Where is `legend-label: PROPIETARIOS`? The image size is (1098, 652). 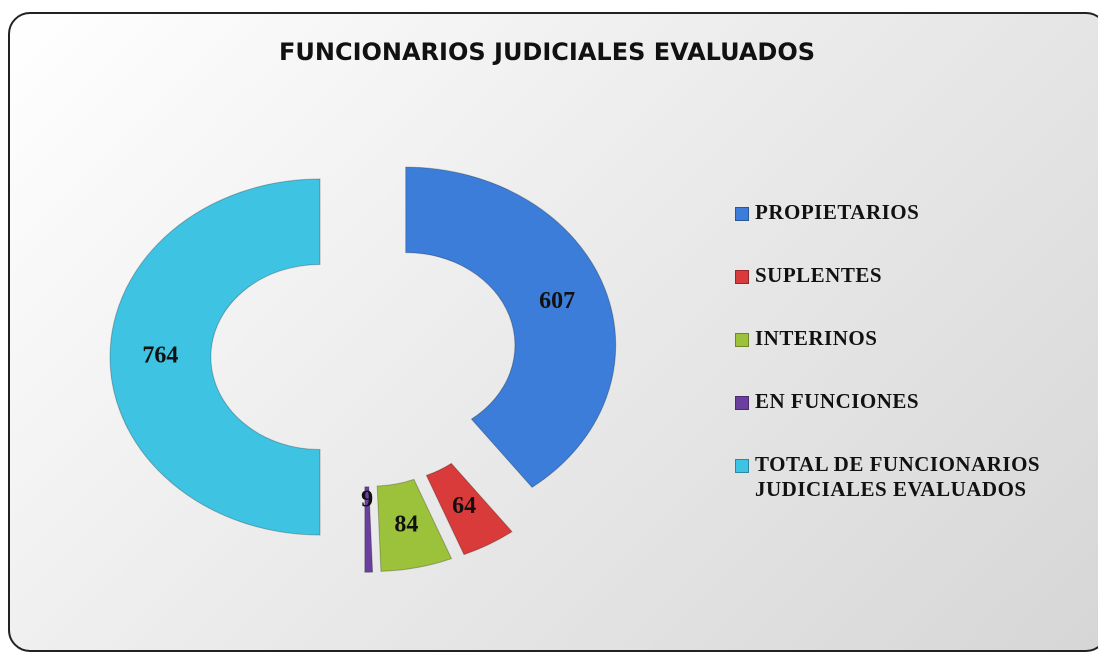 legend-label: PROPIETARIOS is located at coordinates (837, 212).